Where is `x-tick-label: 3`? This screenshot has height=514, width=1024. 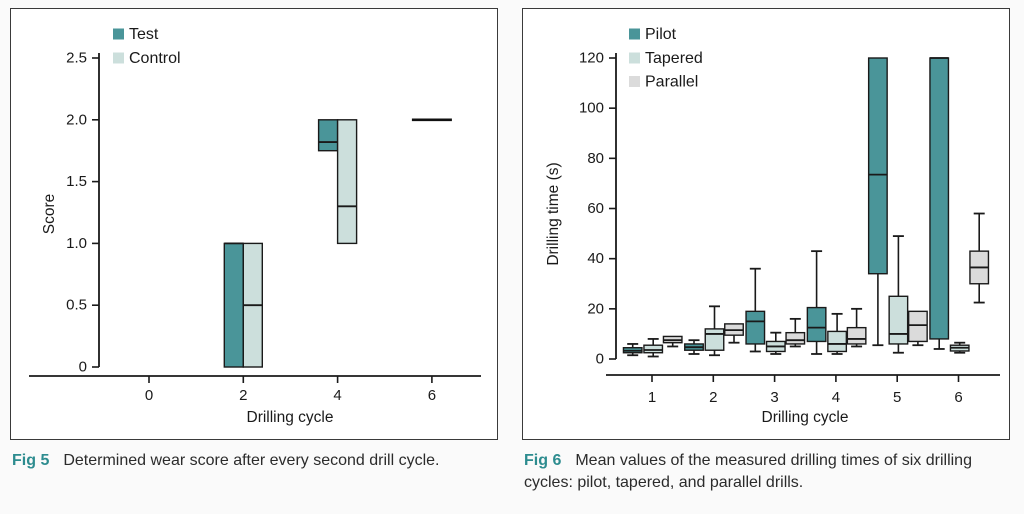 x-tick-label: 3 is located at coordinates (774, 397).